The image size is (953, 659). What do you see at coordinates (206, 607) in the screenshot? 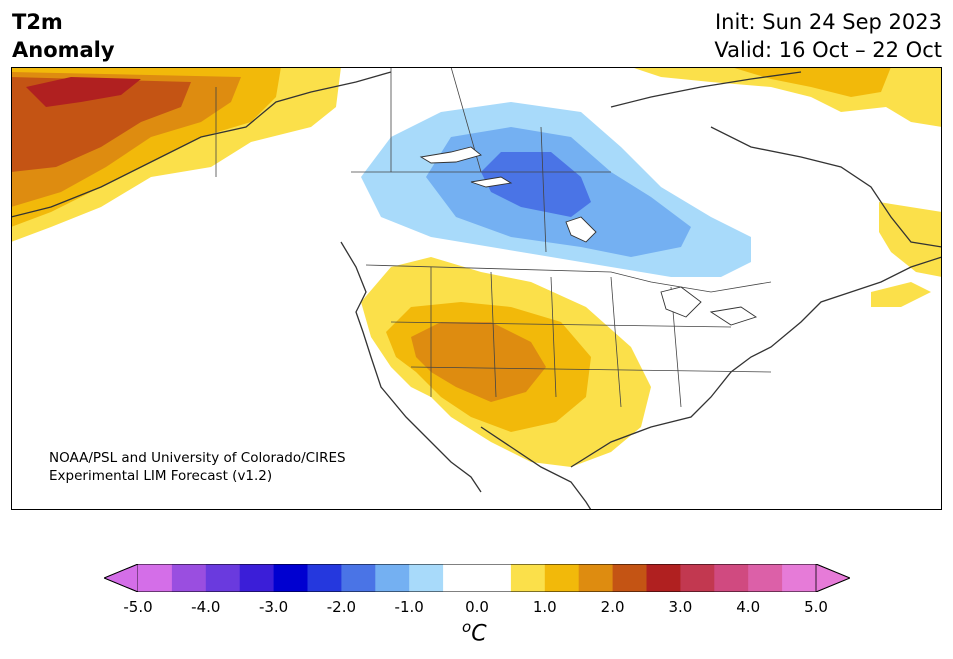
I see `colorbar-tick-label: -4.0` at bounding box center [206, 607].